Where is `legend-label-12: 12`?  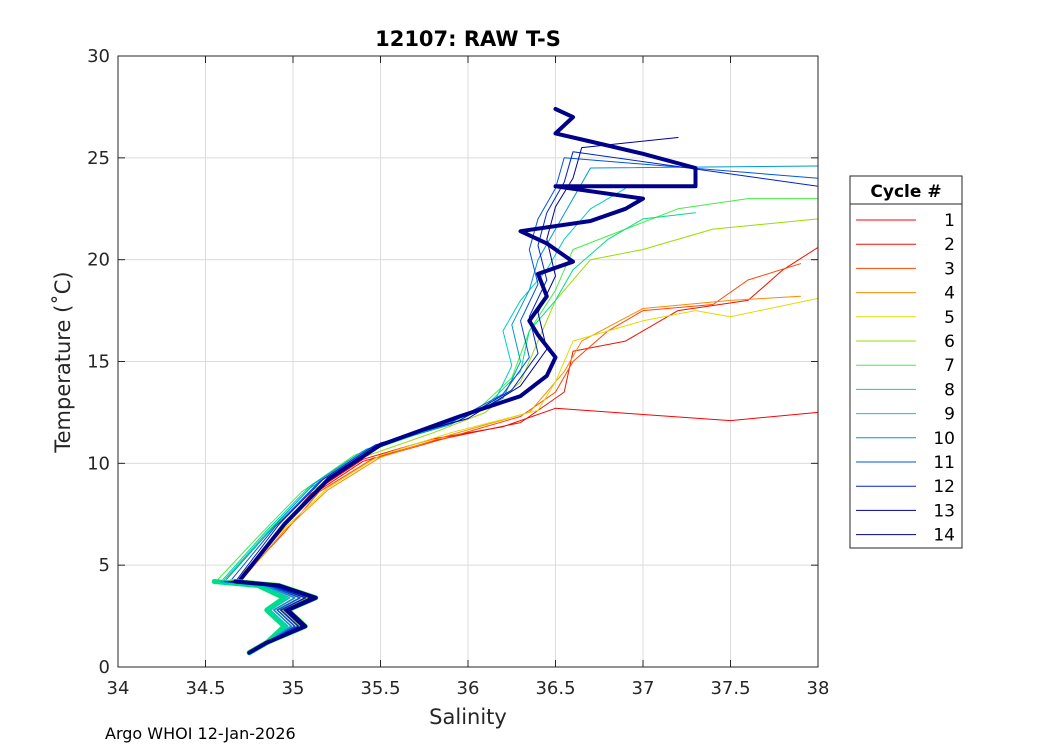 legend-label-12: 12 is located at coordinates (944, 487).